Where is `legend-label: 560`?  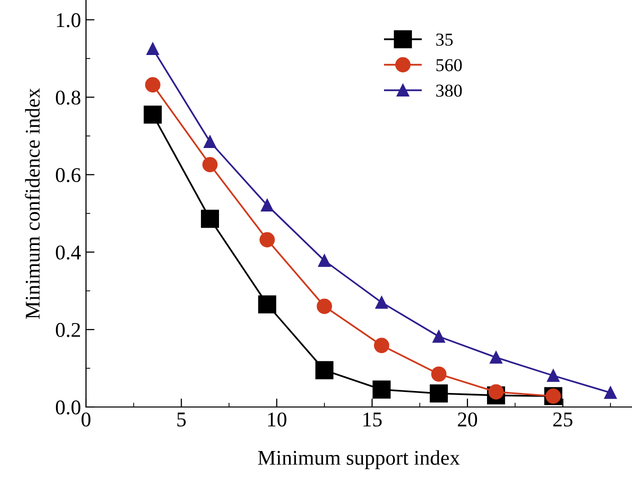 legend-label: 560 is located at coordinates (449, 65).